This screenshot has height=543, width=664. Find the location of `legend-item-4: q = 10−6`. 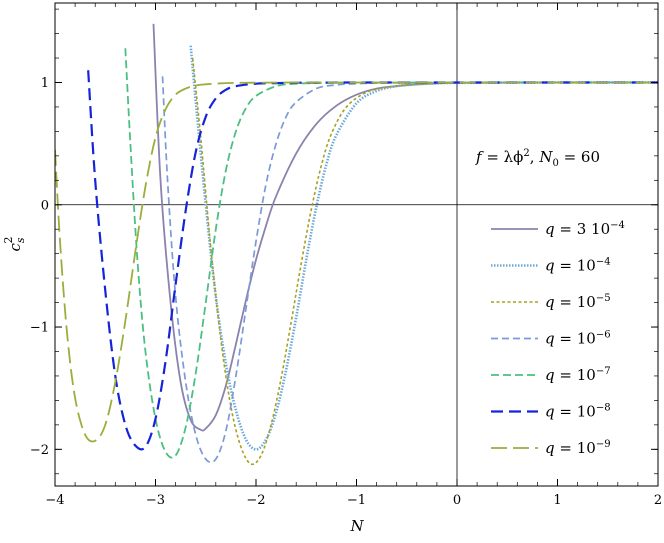

legend-item-4: q = 10−6 is located at coordinates (551, 339).